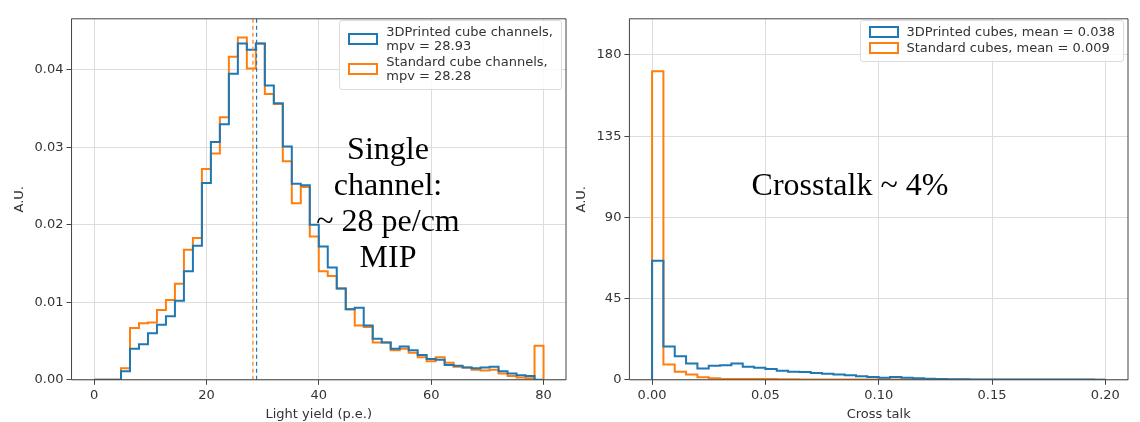 Image resolution: width=1140 pixels, height=422 pixels. Describe the element at coordinates (206, 394) in the screenshot. I see `x-tick-label: 20` at that location.